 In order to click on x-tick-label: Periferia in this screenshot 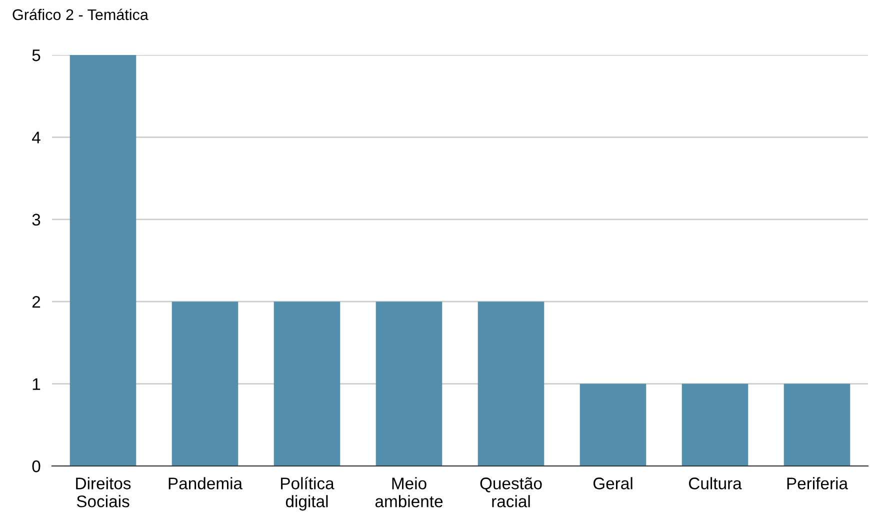, I will do `click(817, 483)`.